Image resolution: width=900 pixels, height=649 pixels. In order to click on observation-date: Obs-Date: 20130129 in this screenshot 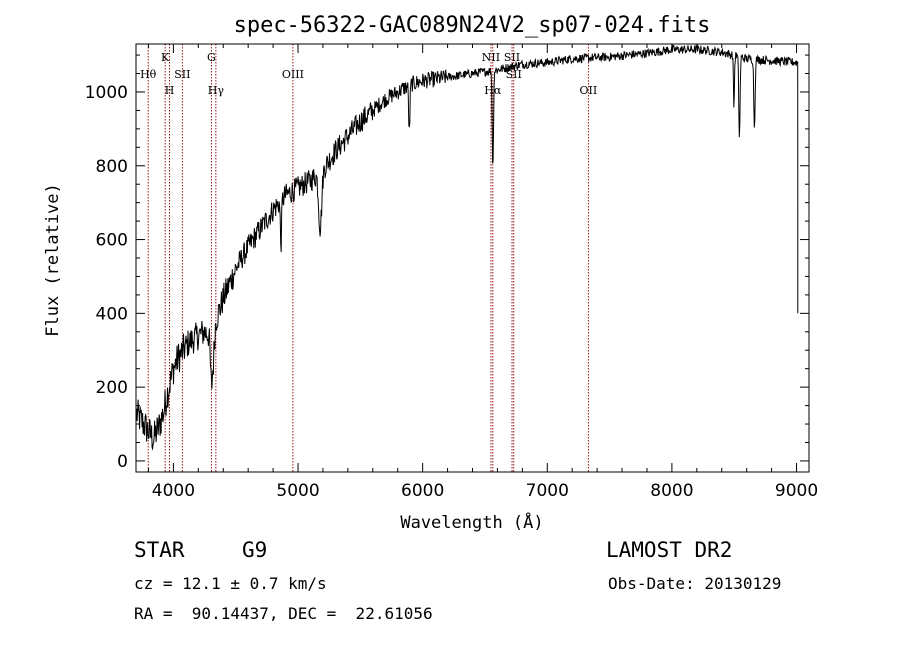, I will do `click(695, 583)`.